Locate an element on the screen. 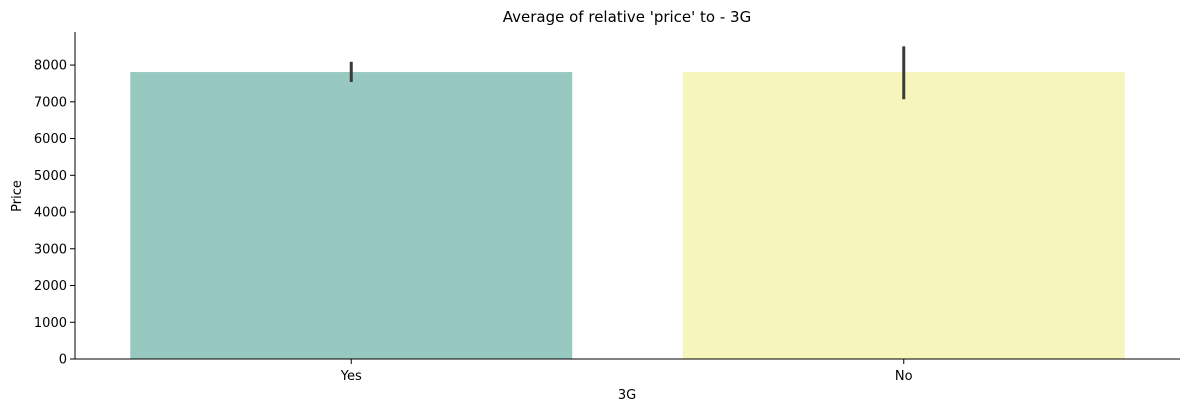  y-tick-label: 5000 is located at coordinates (50, 176).